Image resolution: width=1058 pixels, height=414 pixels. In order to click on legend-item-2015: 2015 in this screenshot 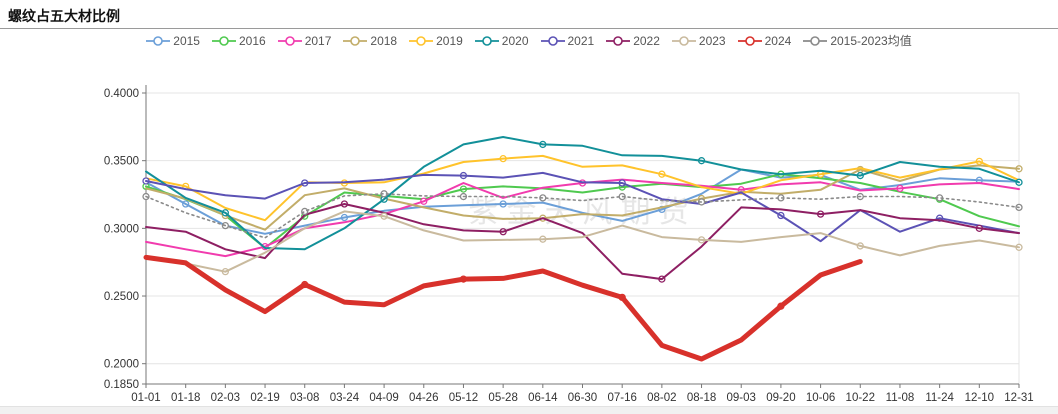, I will do `click(173, 41)`.